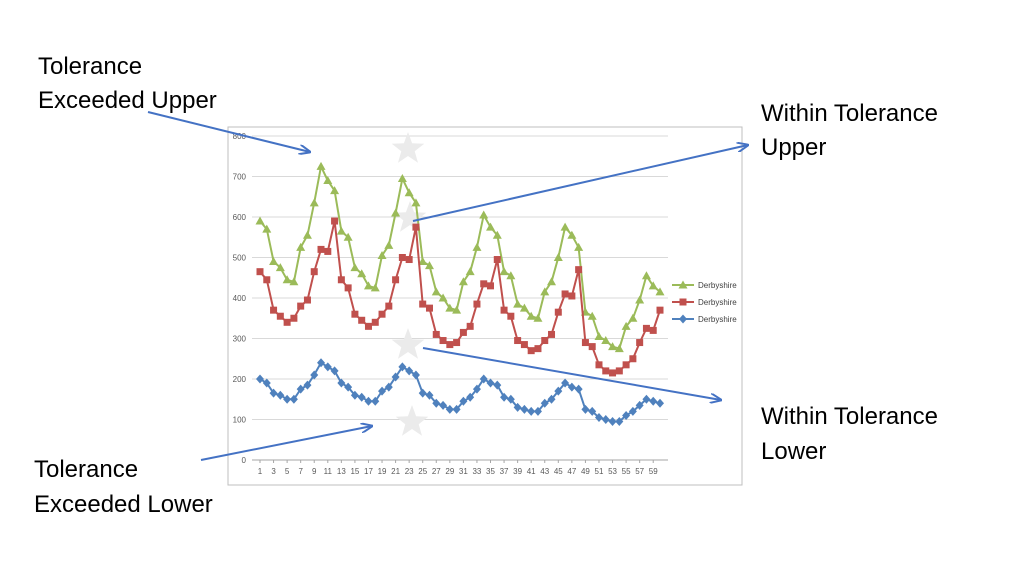 The image size is (1024, 568). What do you see at coordinates (580, 183) in the screenshot?
I see `arrow-within-upper` at bounding box center [580, 183].